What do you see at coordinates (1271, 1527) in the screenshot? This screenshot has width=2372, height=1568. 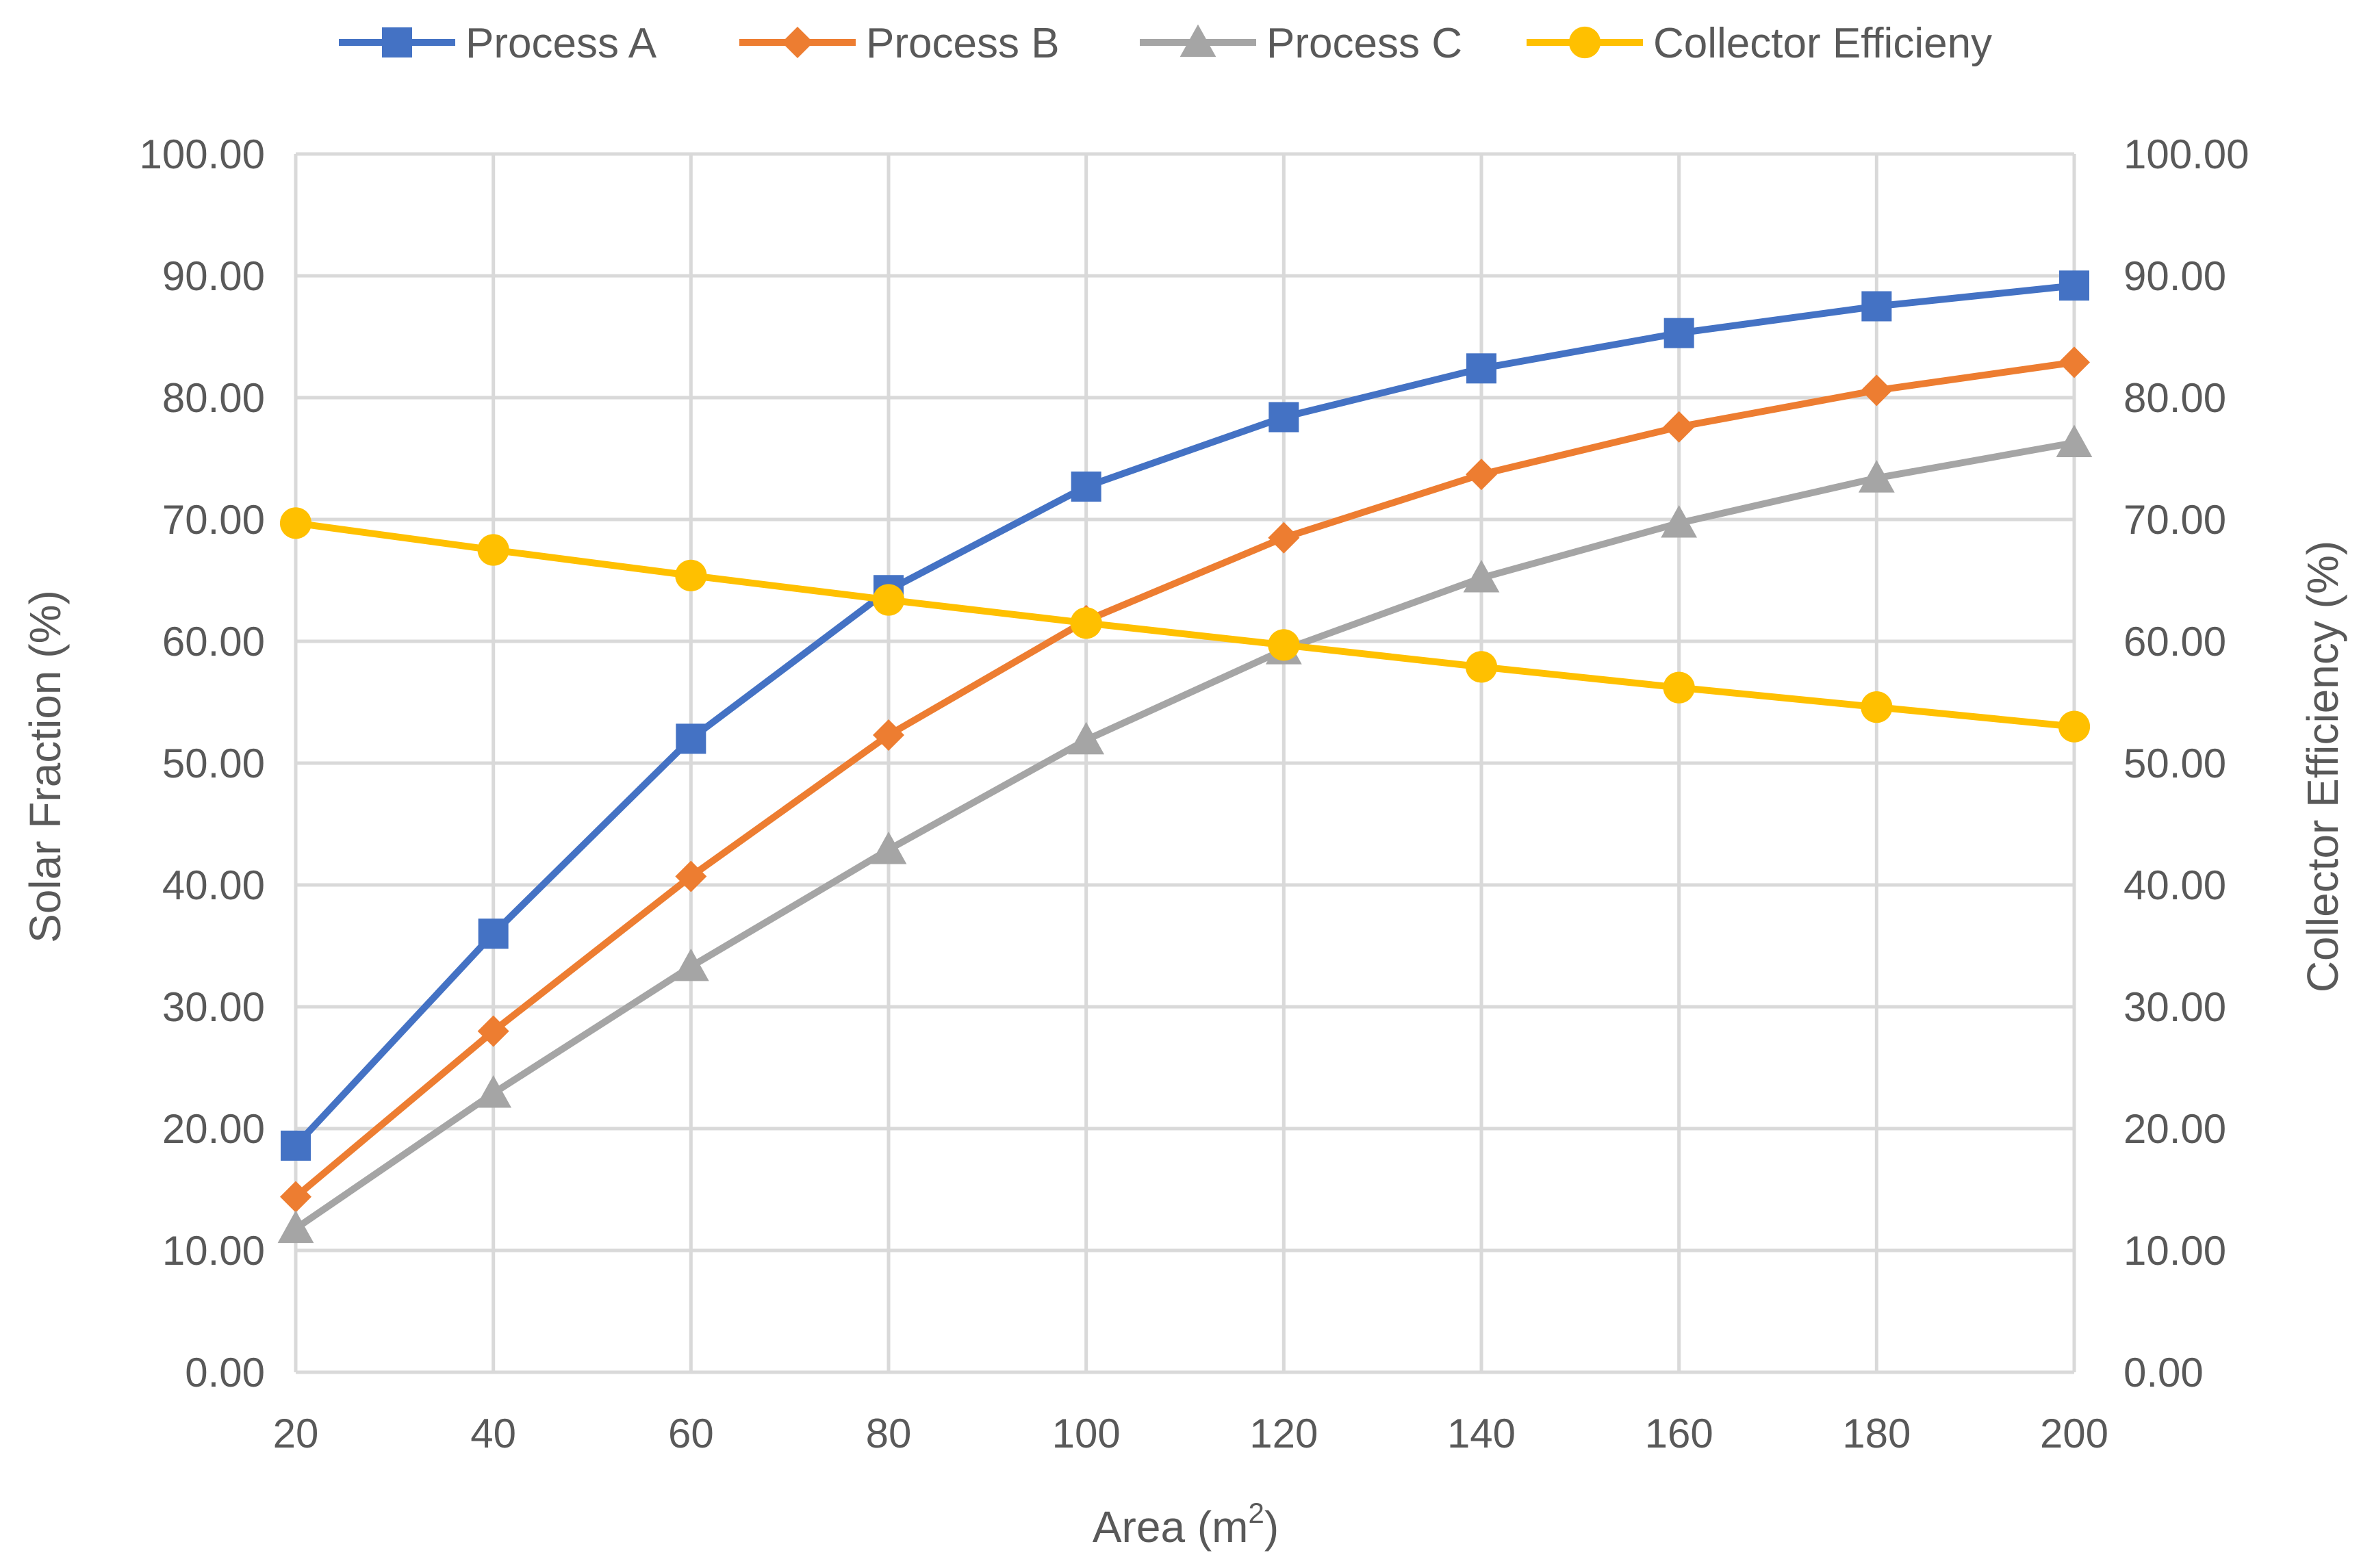 I see `x-axis-title-suffix: )` at bounding box center [1271, 1527].